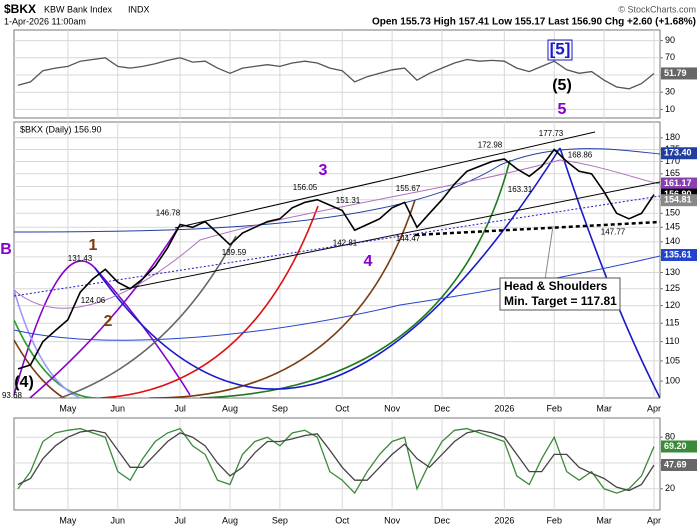  What do you see at coordinates (78, 9) in the screenshot?
I see `index-name: KBW Bank Index` at bounding box center [78, 9].